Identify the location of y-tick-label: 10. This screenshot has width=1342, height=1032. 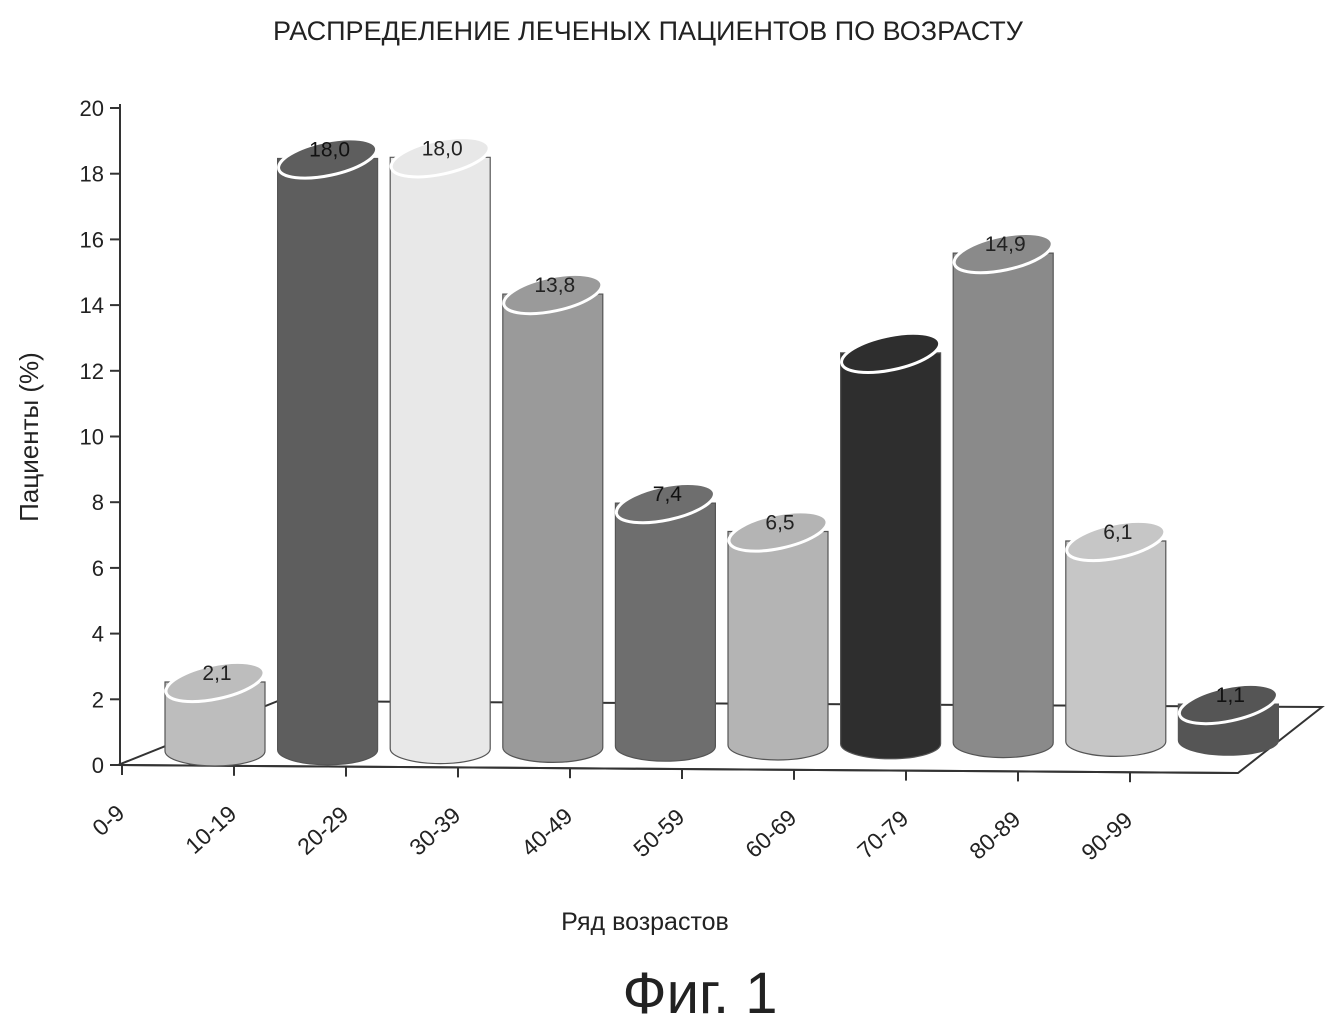
(92, 437).